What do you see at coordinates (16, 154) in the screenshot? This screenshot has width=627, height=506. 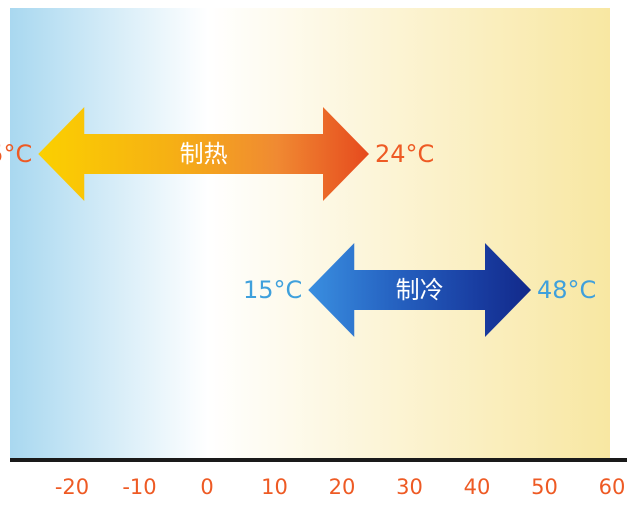 I see `heating-min-label: -25°C` at bounding box center [16, 154].